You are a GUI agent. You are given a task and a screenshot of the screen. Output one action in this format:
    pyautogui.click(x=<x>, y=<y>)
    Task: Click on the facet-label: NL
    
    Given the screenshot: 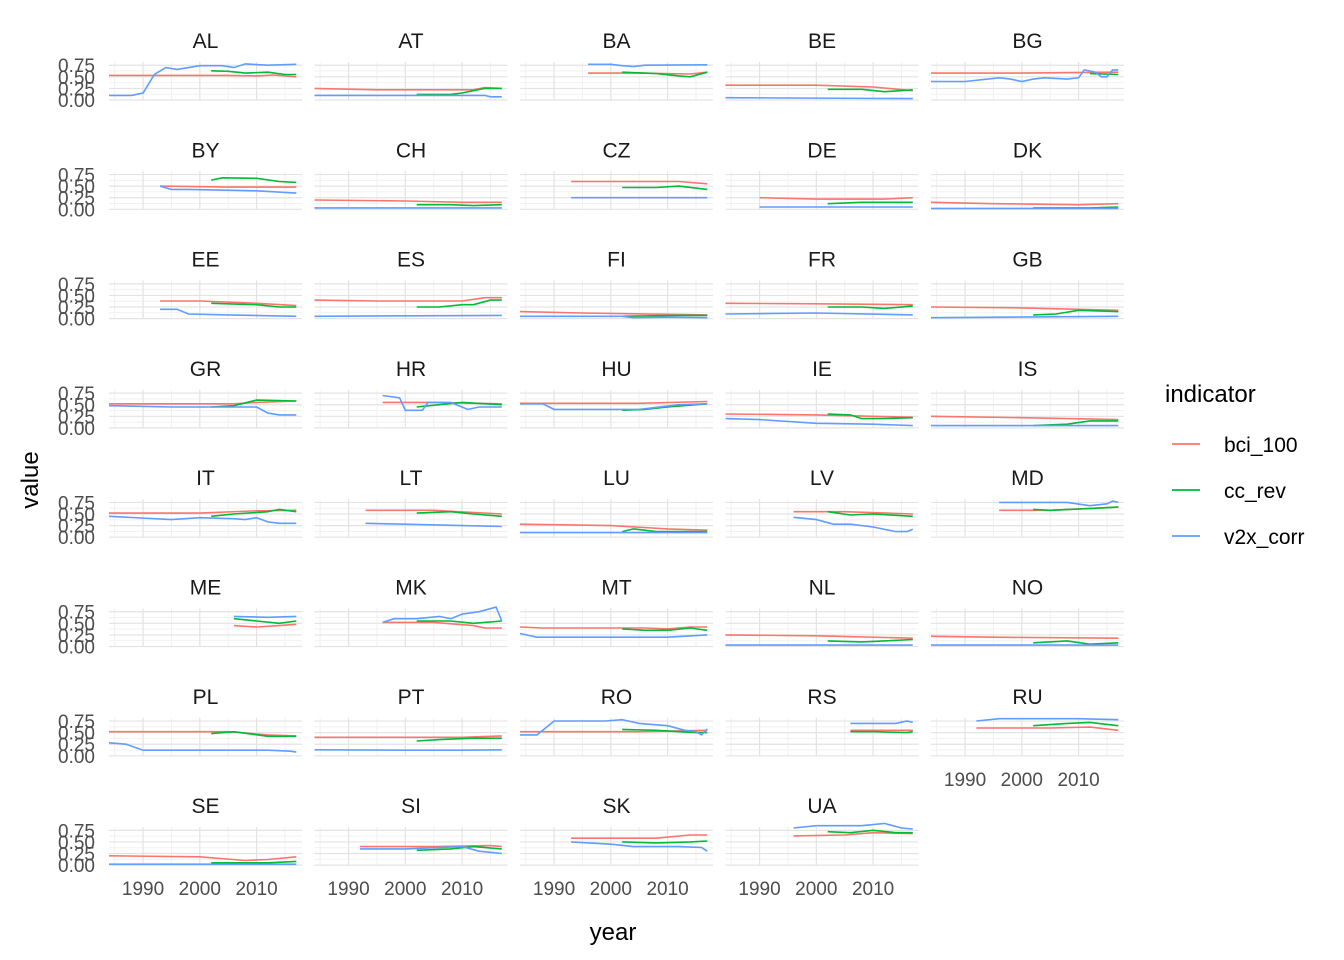 What is the action you would take?
    pyautogui.click(x=822, y=588)
    